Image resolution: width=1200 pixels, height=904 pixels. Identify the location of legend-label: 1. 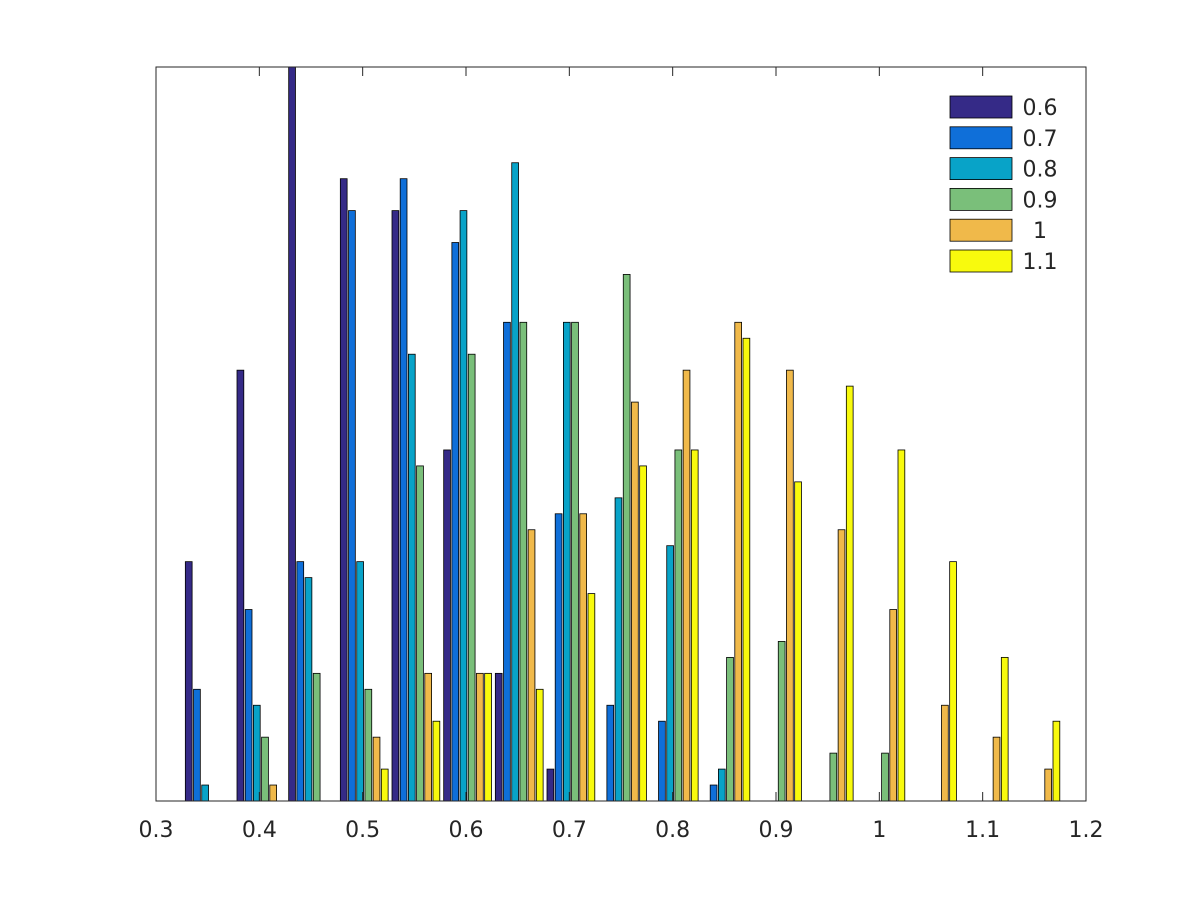
(1040, 231).